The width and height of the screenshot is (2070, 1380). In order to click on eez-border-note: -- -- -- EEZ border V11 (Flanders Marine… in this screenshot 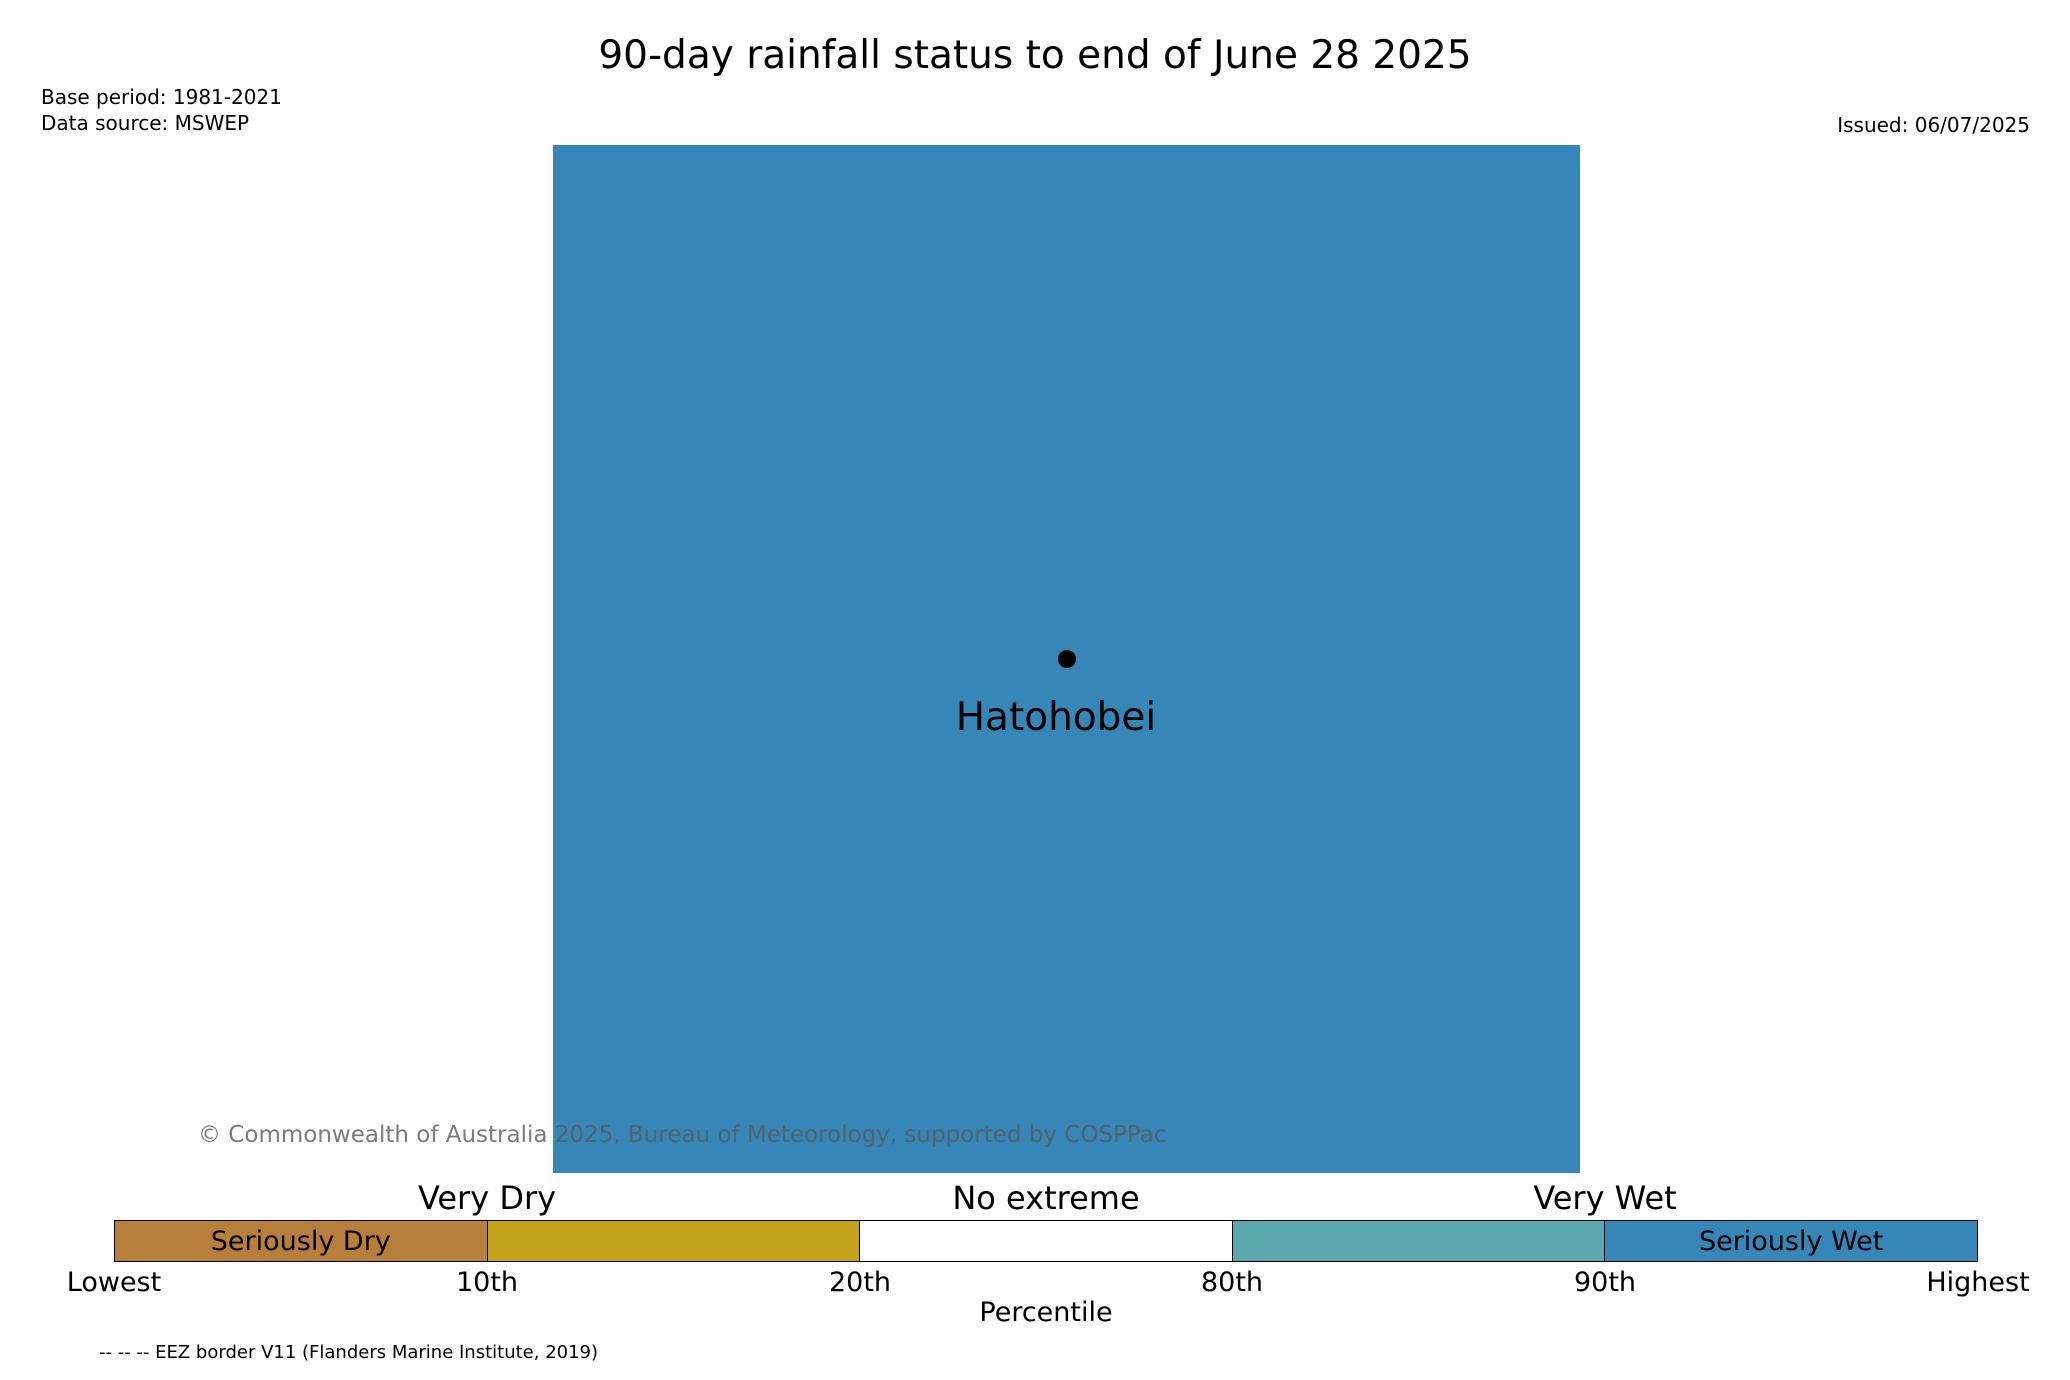, I will do `click(349, 1352)`.